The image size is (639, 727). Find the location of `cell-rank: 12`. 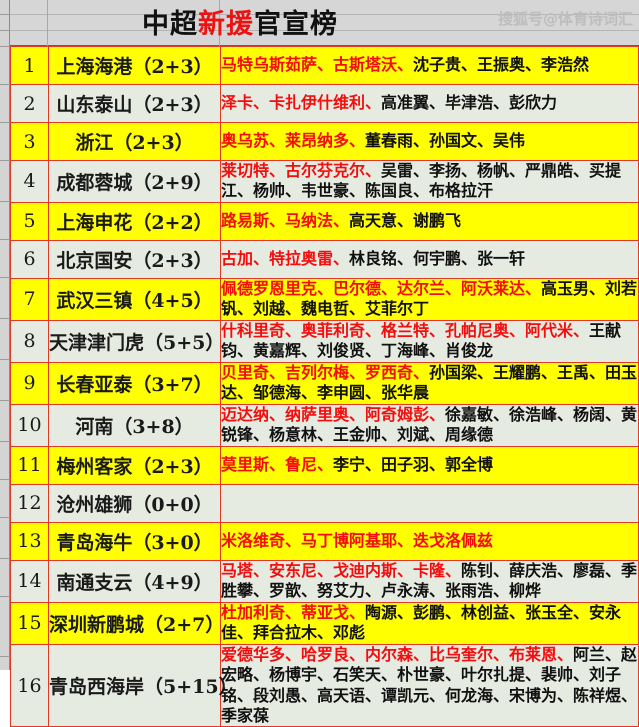

cell-rank: 12 is located at coordinates (29, 503).